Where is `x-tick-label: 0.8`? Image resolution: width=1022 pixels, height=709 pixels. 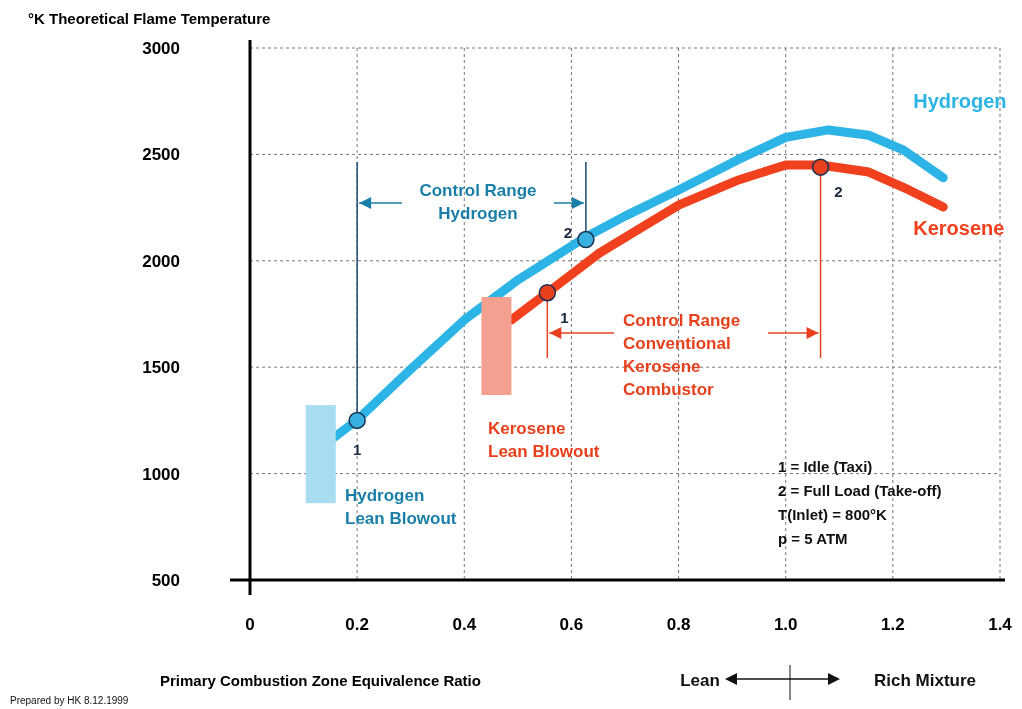 x-tick-label: 0.8 is located at coordinates (678, 624).